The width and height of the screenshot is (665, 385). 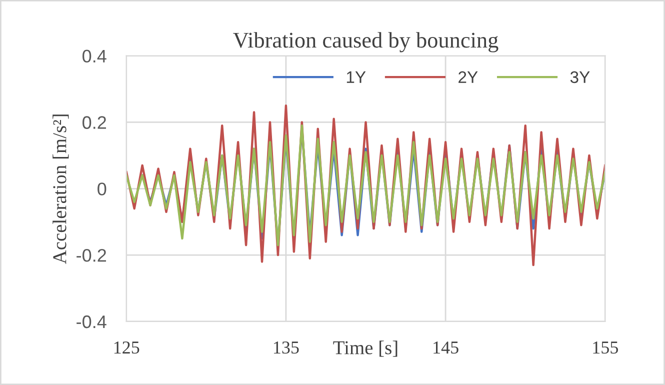 I want to click on x-tick-label: 145, so click(x=446, y=348).